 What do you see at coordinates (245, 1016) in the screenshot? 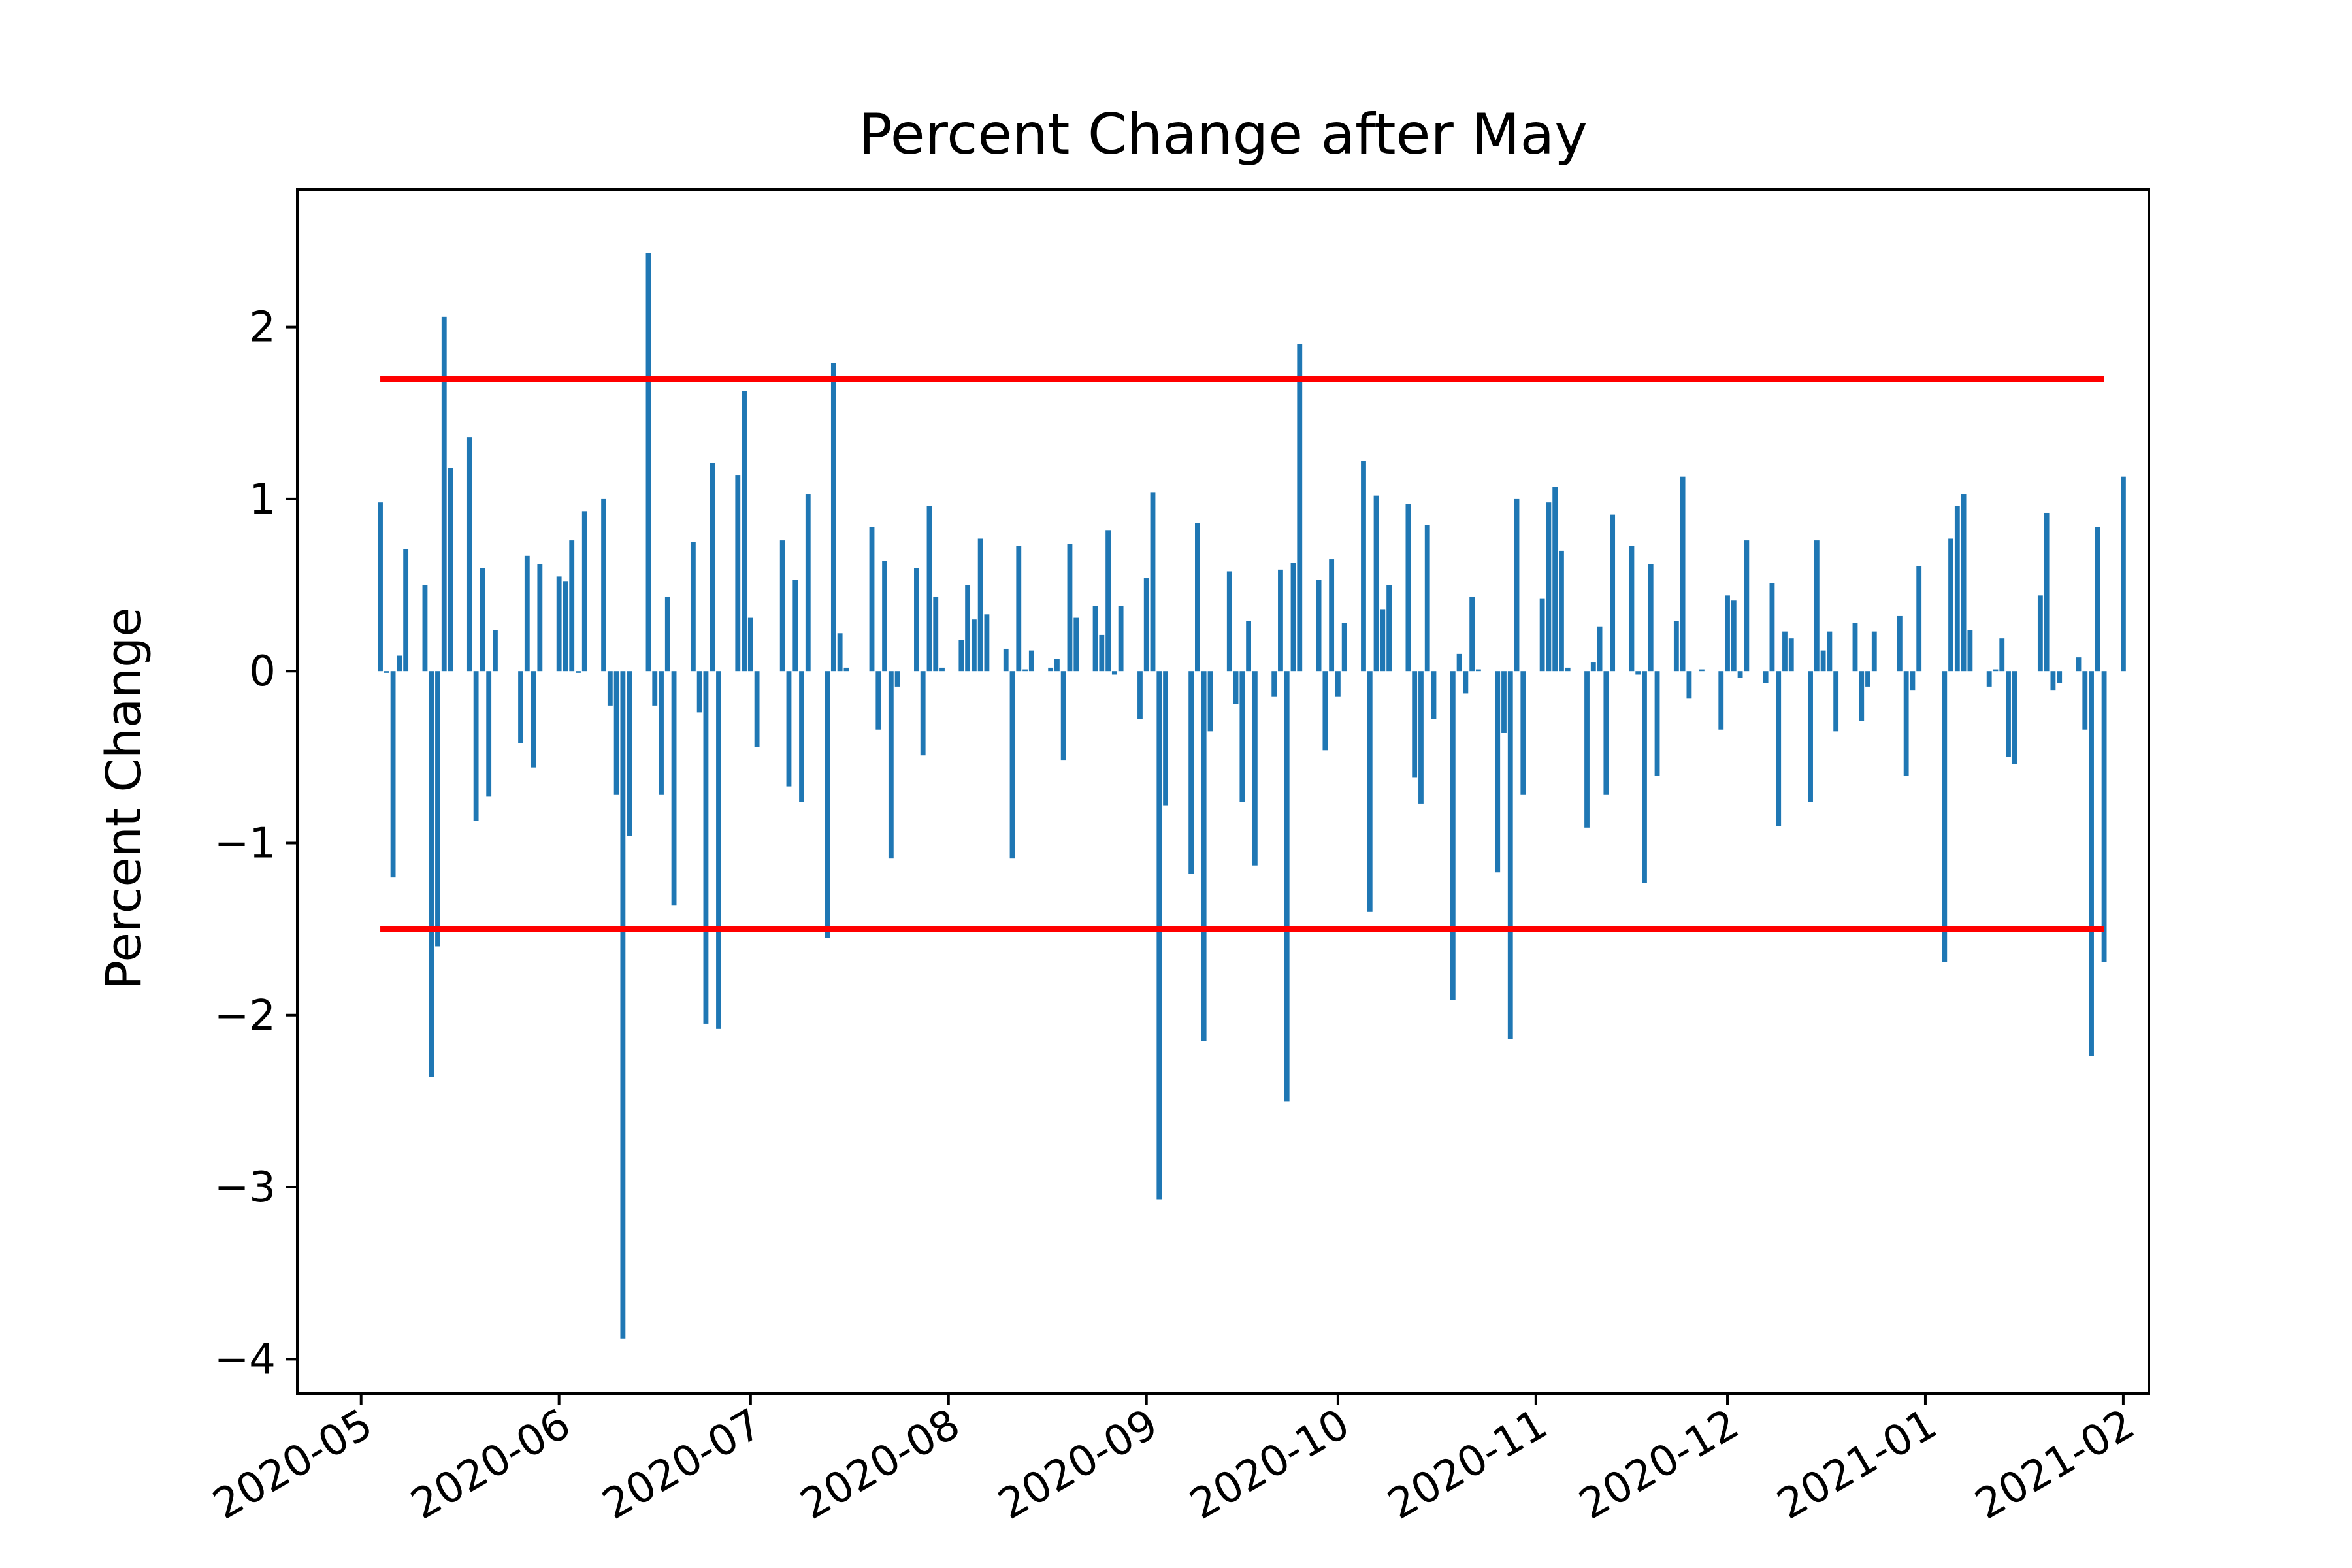
I see `y-tick-label: −2` at bounding box center [245, 1016].